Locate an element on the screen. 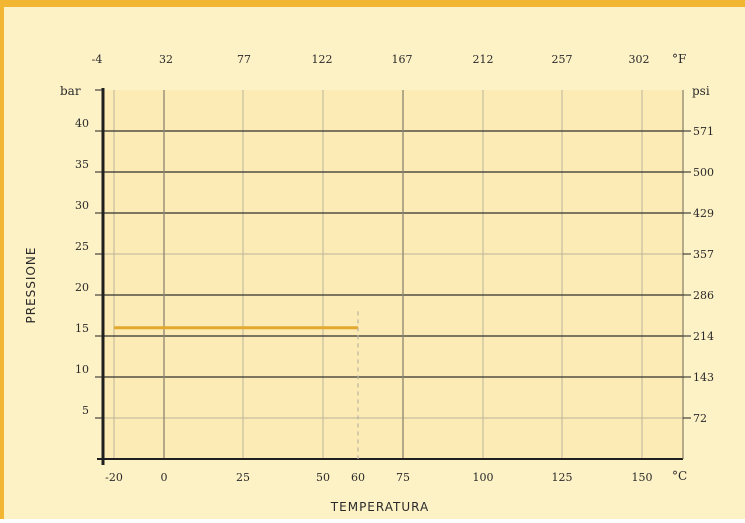  x-top-tick-label-1: 32 is located at coordinates (166, 59).